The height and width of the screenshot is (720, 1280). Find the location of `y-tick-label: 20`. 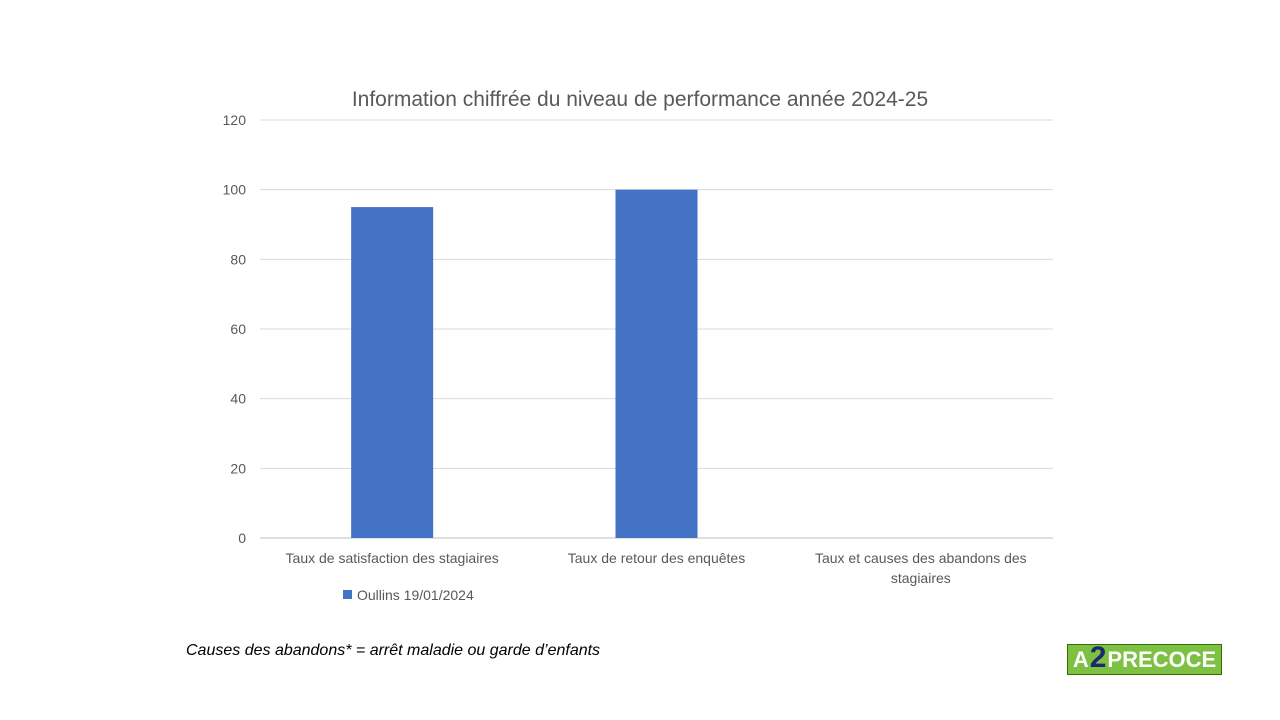

y-tick-label: 20 is located at coordinates (238, 468).